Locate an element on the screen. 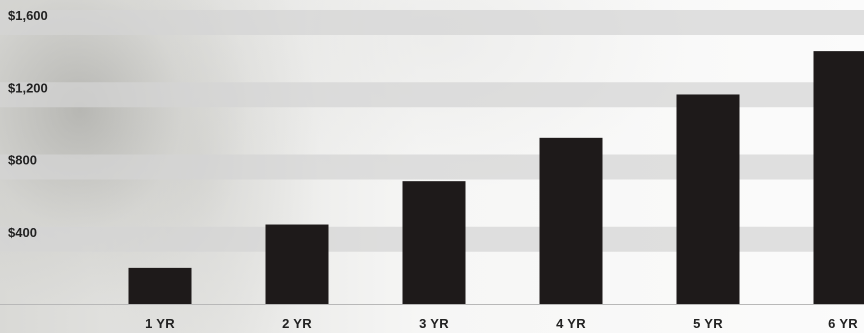 Image resolution: width=864 pixels, height=333 pixels. y-axis-tick-labels: $400 $800 $1,200 $1,600 is located at coordinates (28, 124).